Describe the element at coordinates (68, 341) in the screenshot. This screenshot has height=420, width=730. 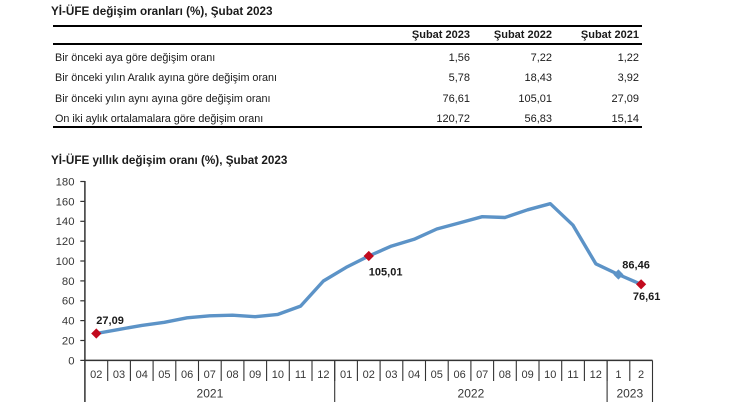
I see `svg-text: 20` at that location.